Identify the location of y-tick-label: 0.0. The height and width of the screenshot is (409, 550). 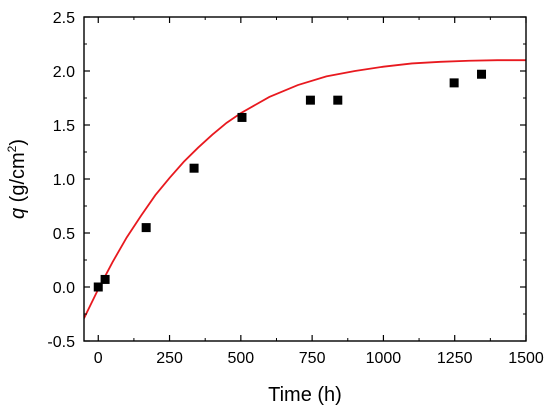
(64, 288).